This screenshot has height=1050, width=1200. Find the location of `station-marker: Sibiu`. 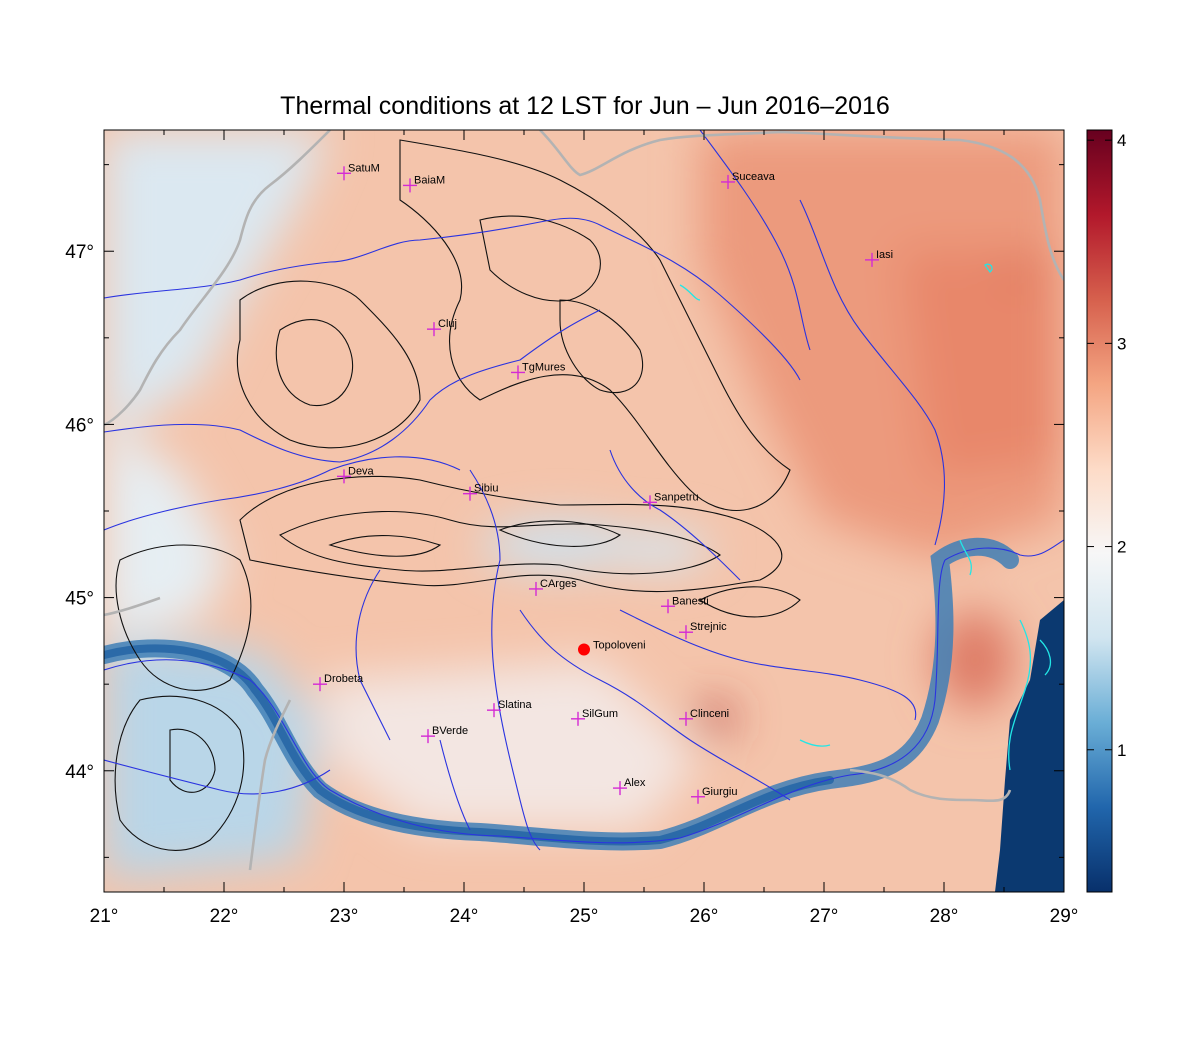

station-marker: Sibiu is located at coordinates (480, 492).